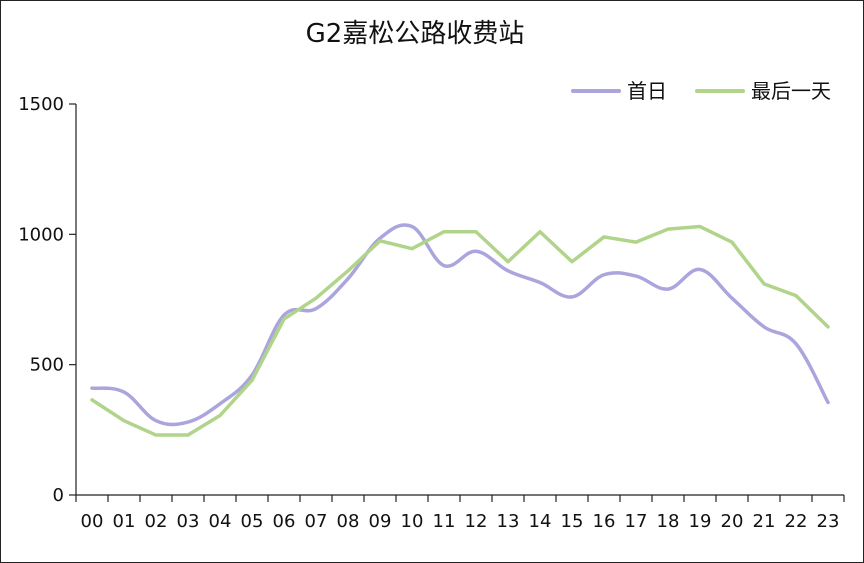 This screenshot has height=563, width=864. I want to click on x-tick-label: 13, so click(508, 521).